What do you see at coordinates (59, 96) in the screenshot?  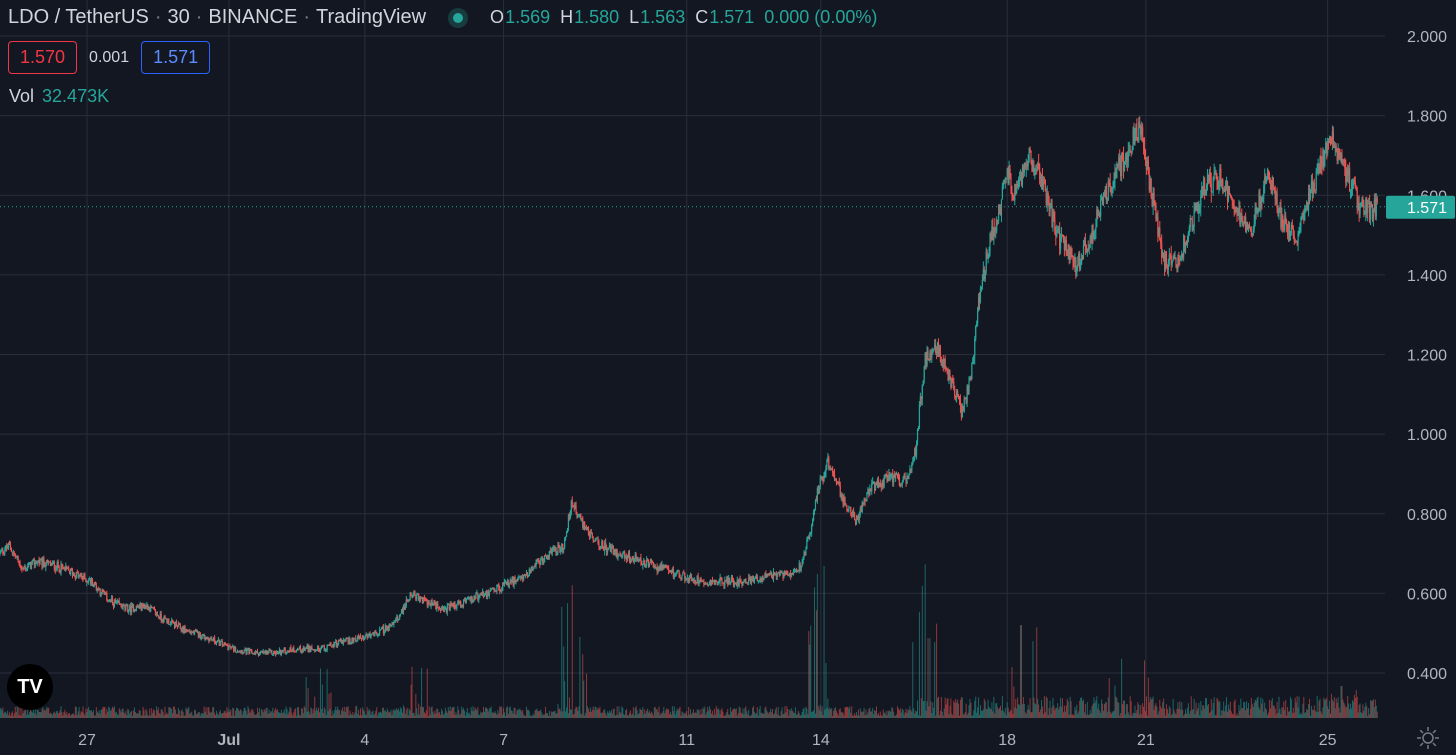 I see `volume-legend: Vol 32.473K` at bounding box center [59, 96].